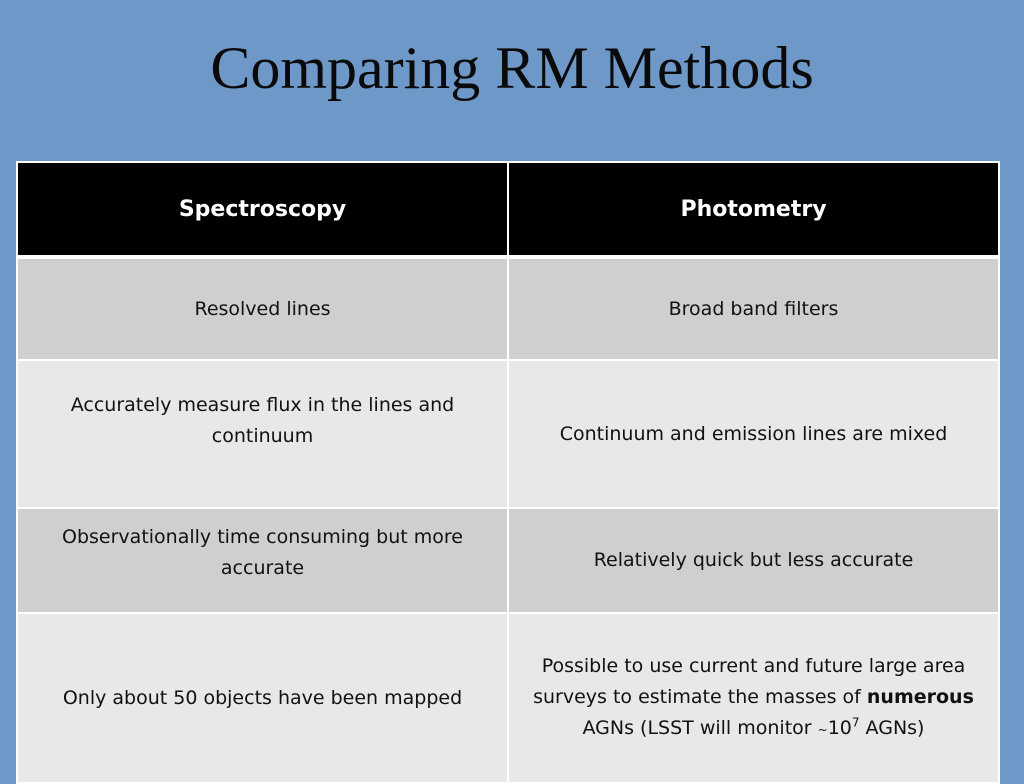 This screenshot has height=784, width=1024. Describe the element at coordinates (262, 210) in the screenshot. I see `column-header-spectroscopy: Spectroscopy` at that location.